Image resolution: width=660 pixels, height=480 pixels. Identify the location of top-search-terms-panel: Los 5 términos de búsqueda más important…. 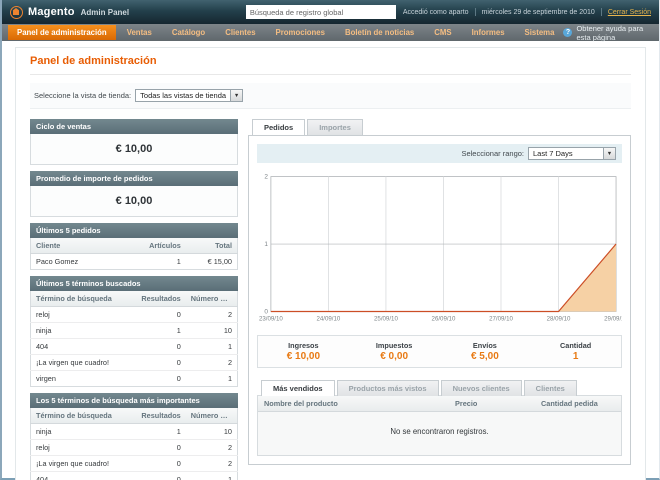
(134, 436).